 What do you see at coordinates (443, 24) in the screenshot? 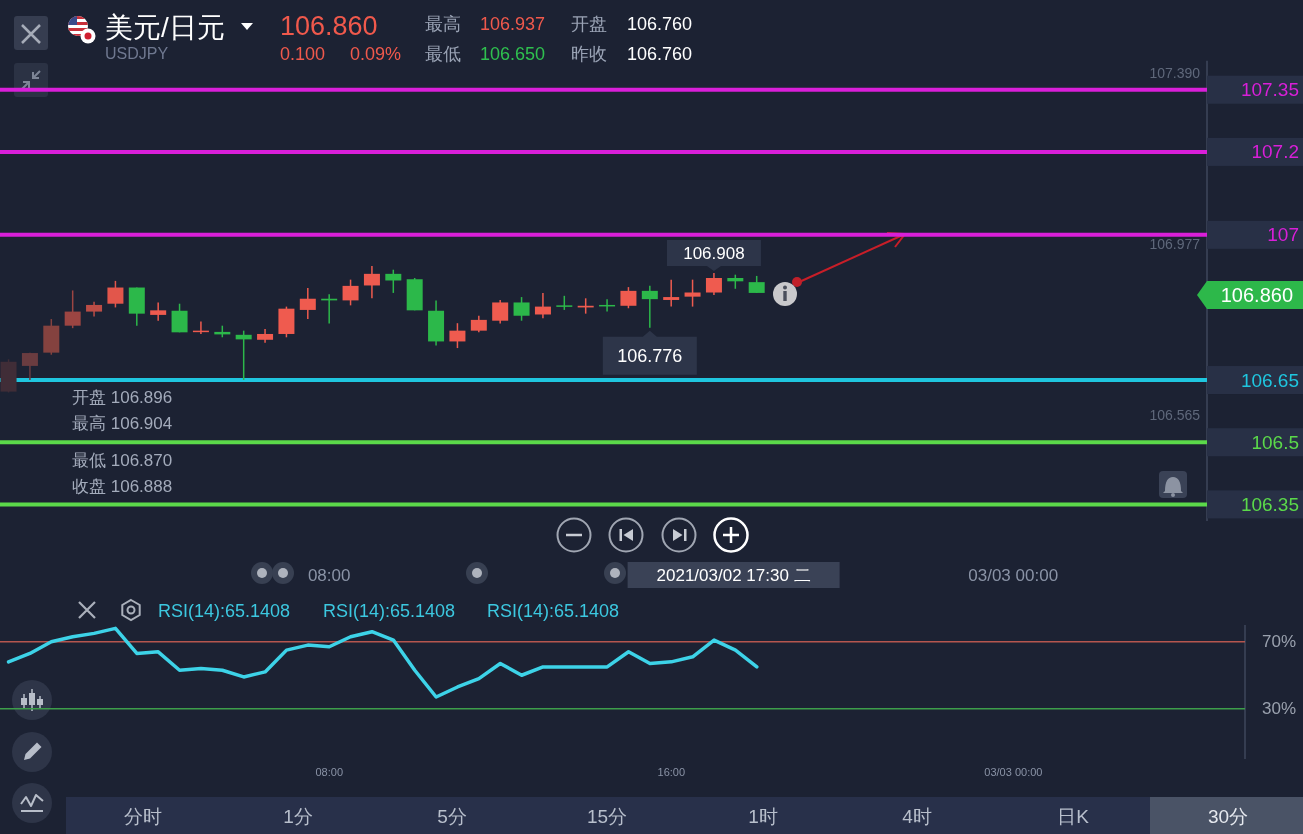
I see `text: 最高` at bounding box center [443, 24].